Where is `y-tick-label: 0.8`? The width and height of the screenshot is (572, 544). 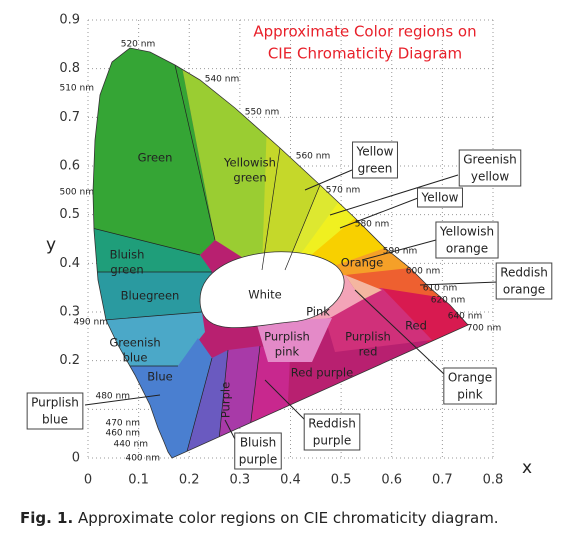 y-tick-label: 0.8 is located at coordinates (69, 68).